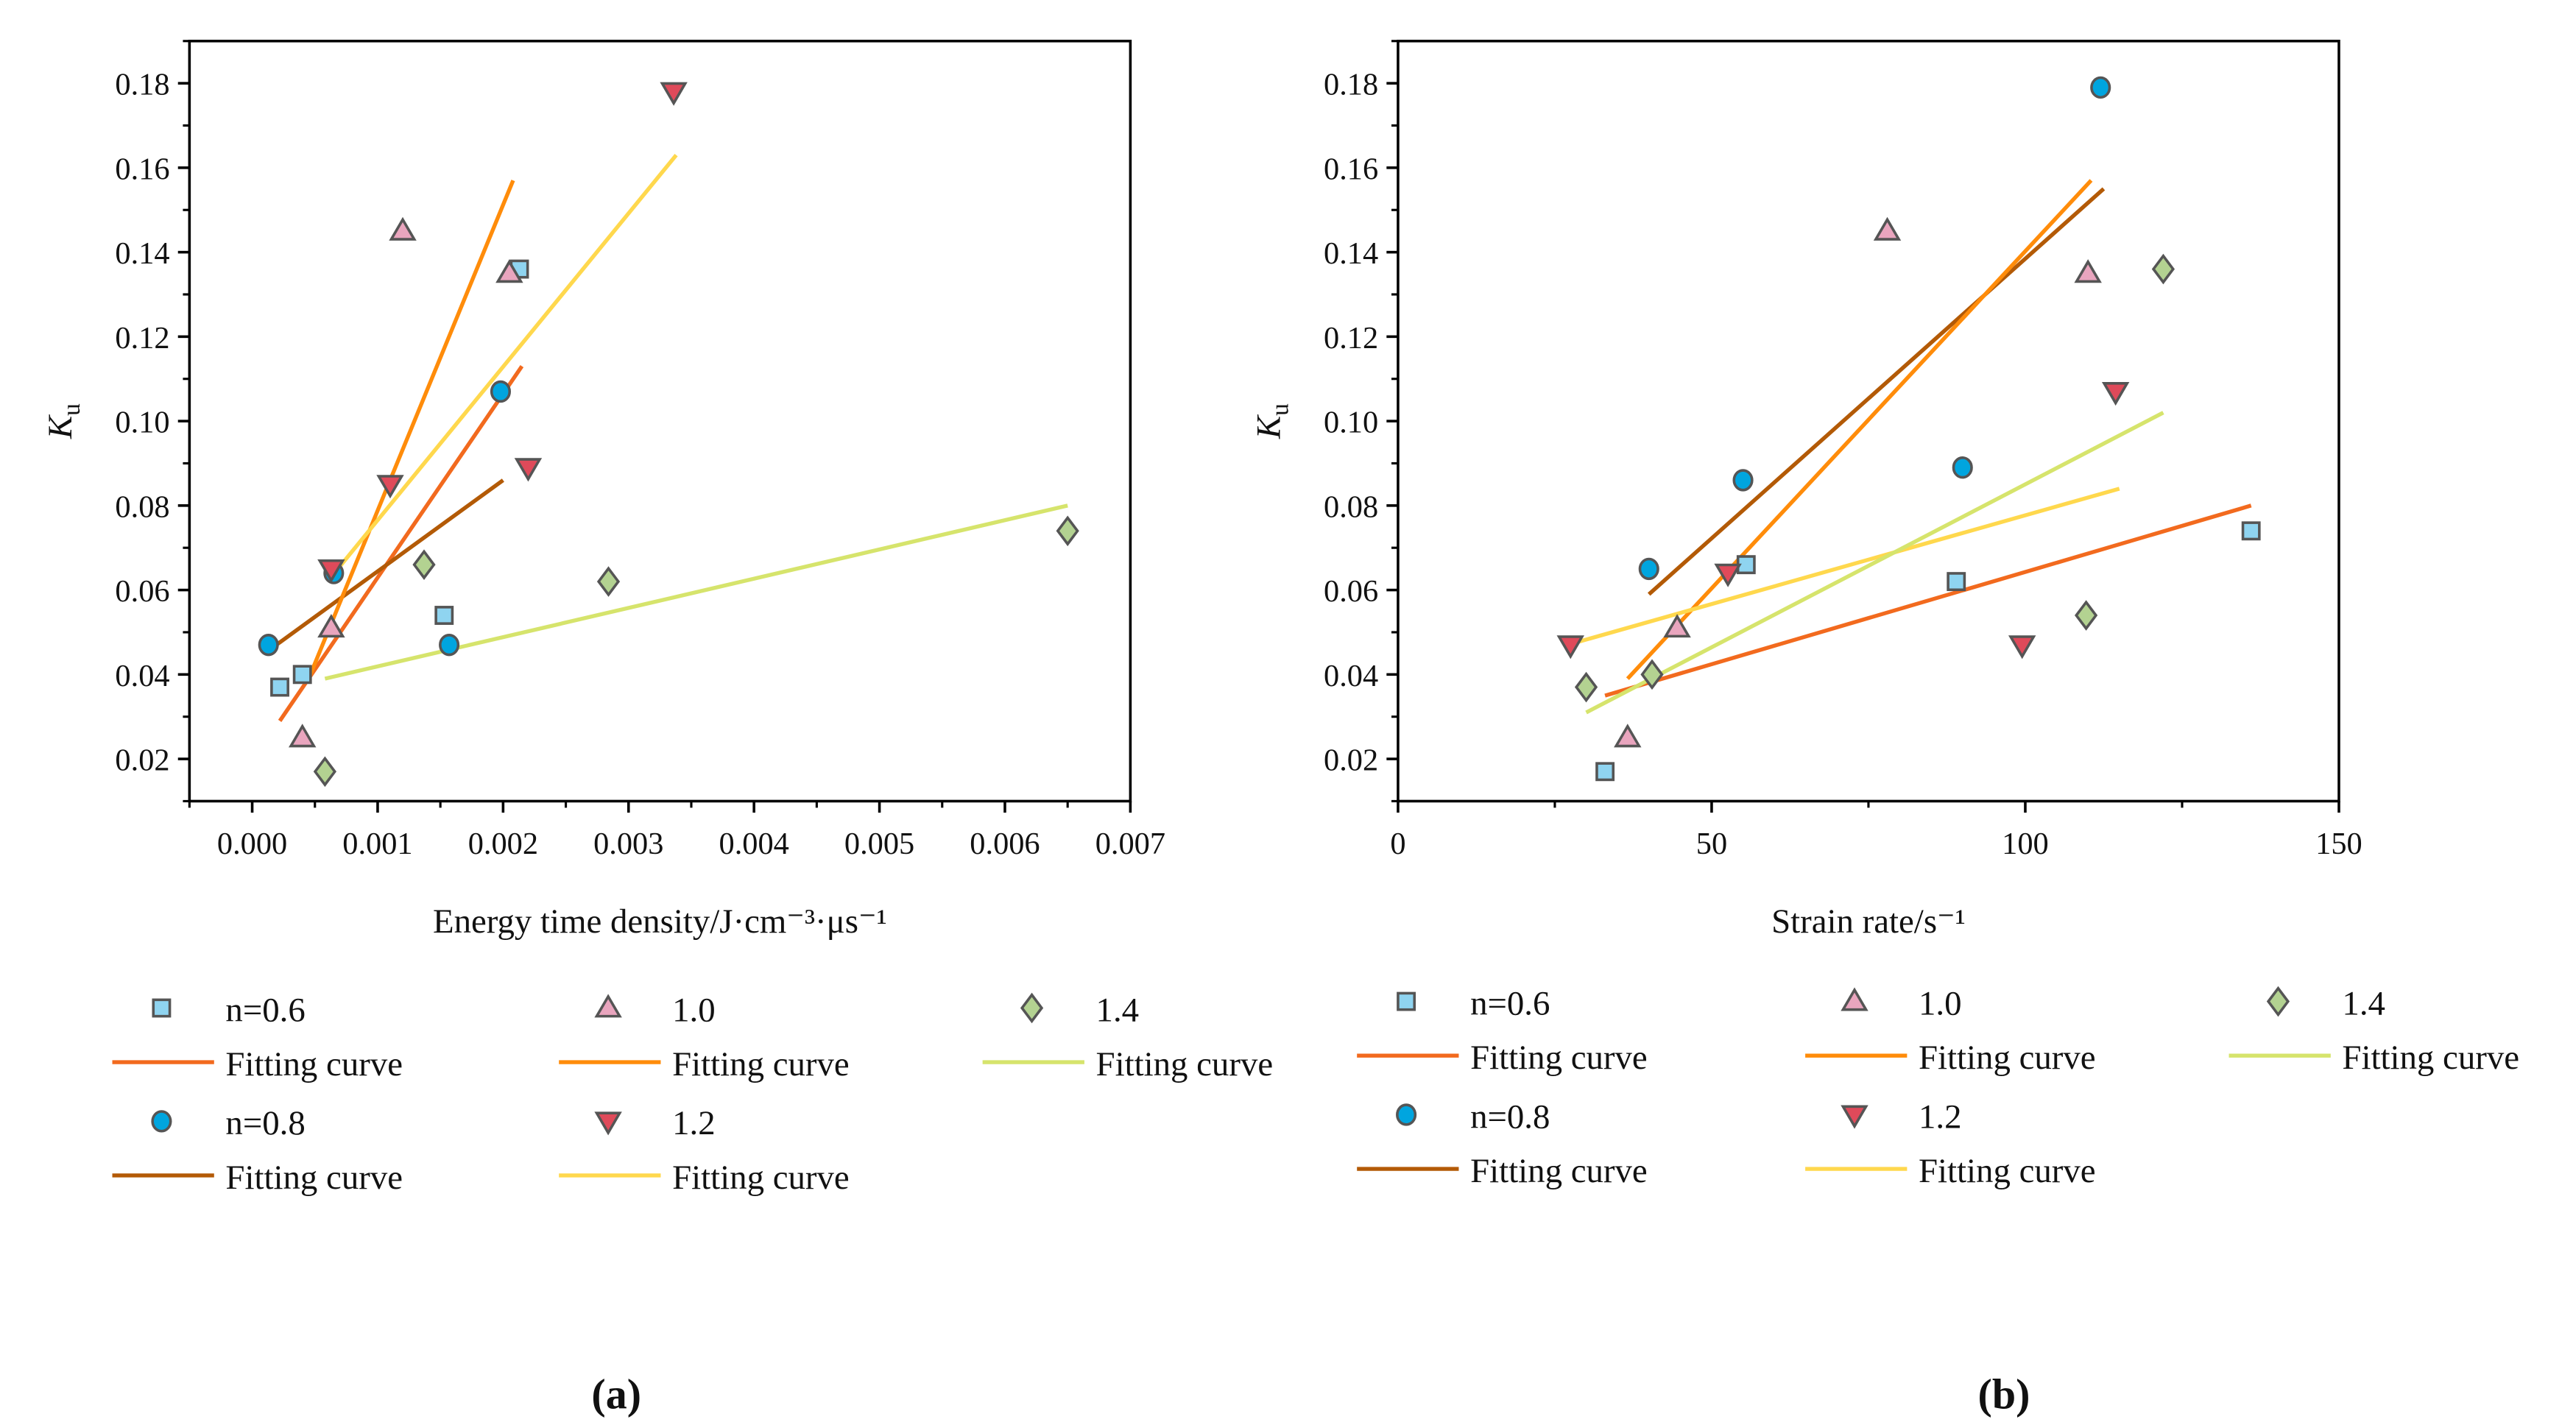 The height and width of the screenshot is (1425, 2576). I want to click on fit-line-n06, so click(401, 543).